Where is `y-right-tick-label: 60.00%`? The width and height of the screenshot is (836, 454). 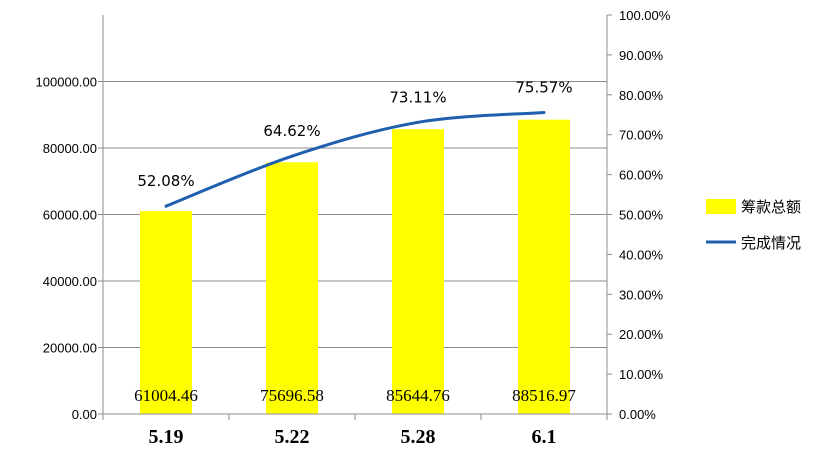 y-right-tick-label: 60.00% is located at coordinates (641, 175).